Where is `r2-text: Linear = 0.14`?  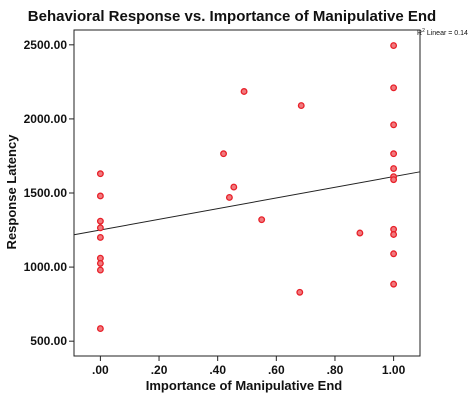
r2-text: Linear = 0.14 is located at coordinates (447, 33).